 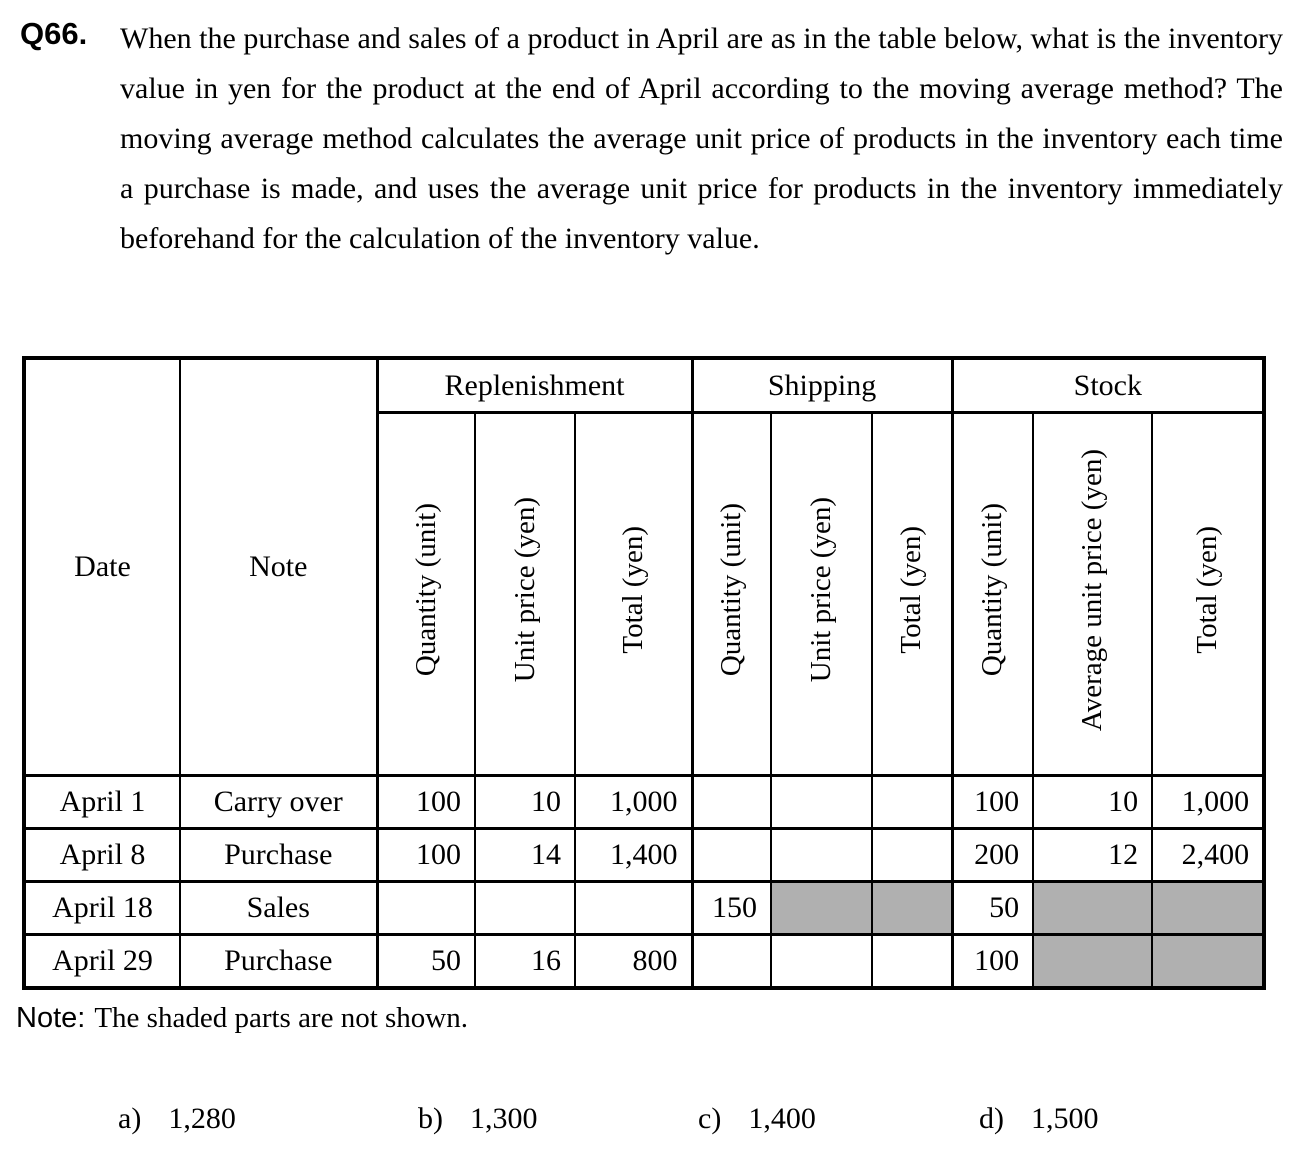 I want to click on cell-repl-quantity: 50, so click(x=425, y=961).